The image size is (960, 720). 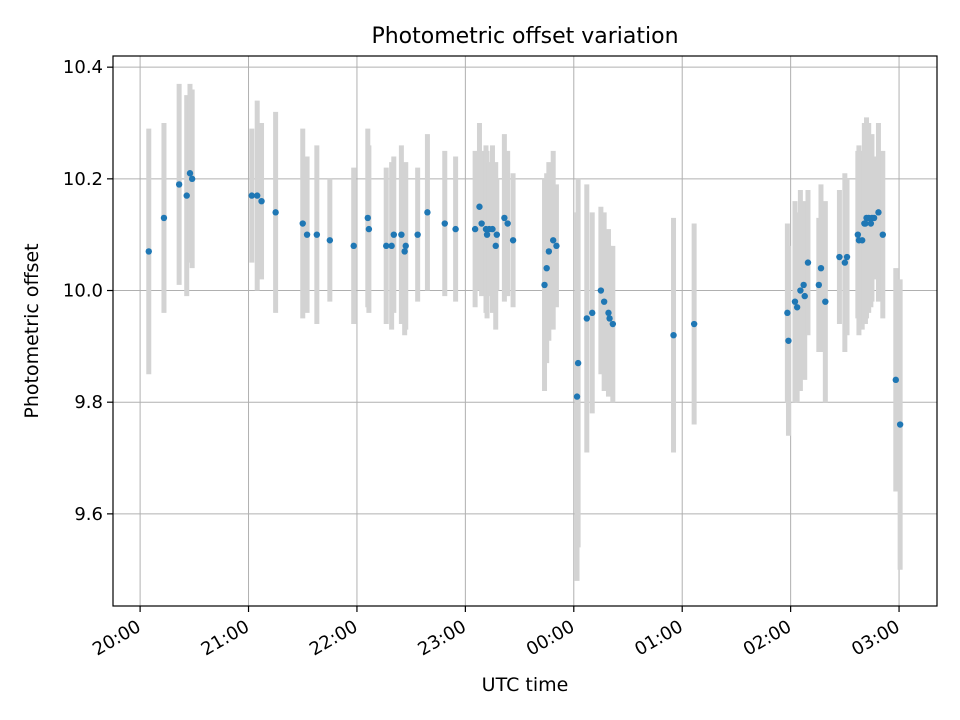 I want to click on y-tick-label: 10.2, so click(x=83, y=179).